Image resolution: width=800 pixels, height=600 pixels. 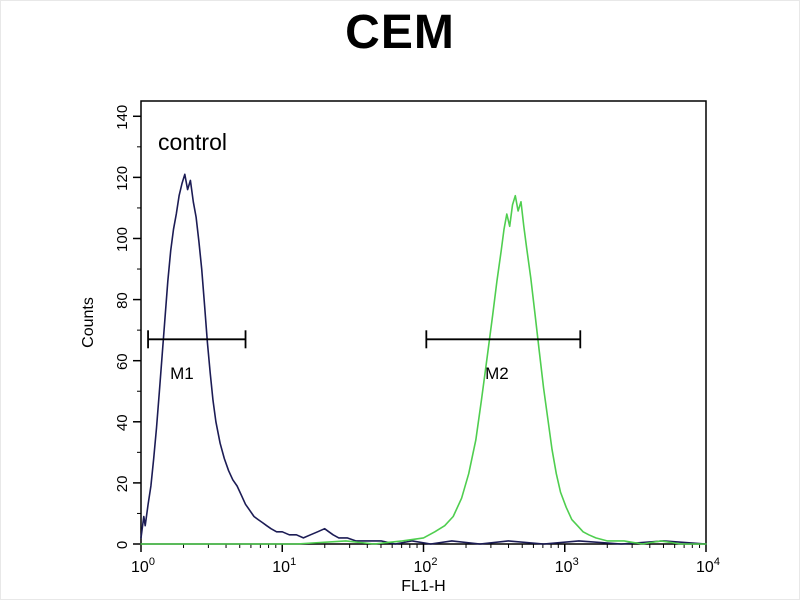 What do you see at coordinates (143, 566) in the screenshot?
I see `x-tick-label: 10⁰` at bounding box center [143, 566].